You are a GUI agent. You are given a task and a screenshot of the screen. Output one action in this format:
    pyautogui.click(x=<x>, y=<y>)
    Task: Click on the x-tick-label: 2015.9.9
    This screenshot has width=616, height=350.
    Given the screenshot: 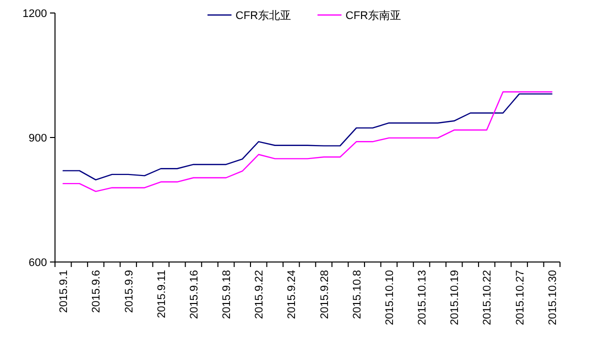 What is the action you would take?
    pyautogui.click(x=129, y=291)
    